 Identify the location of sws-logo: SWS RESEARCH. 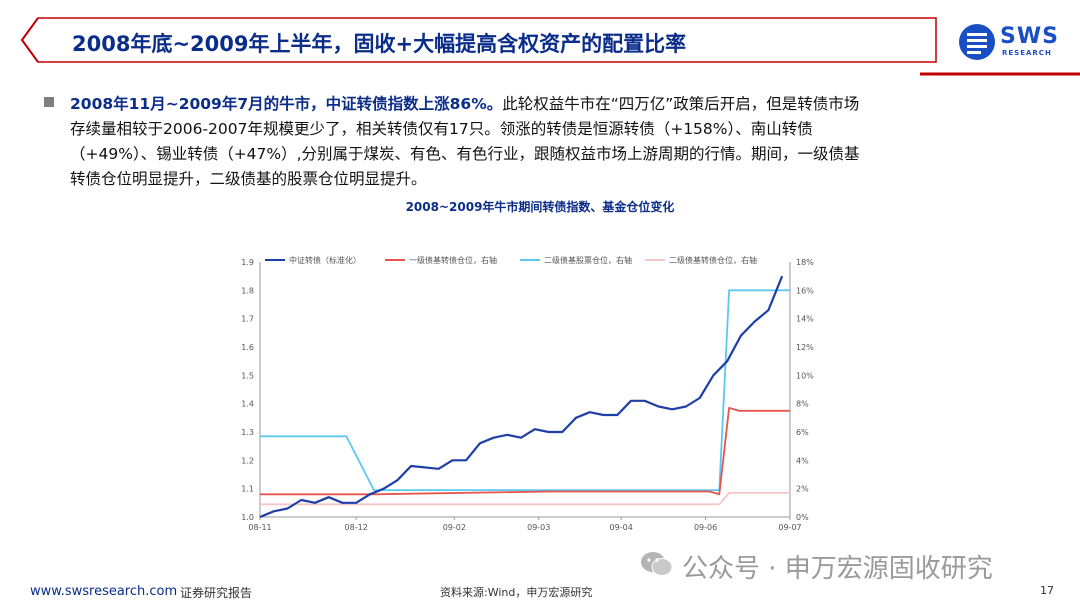
(1008, 42).